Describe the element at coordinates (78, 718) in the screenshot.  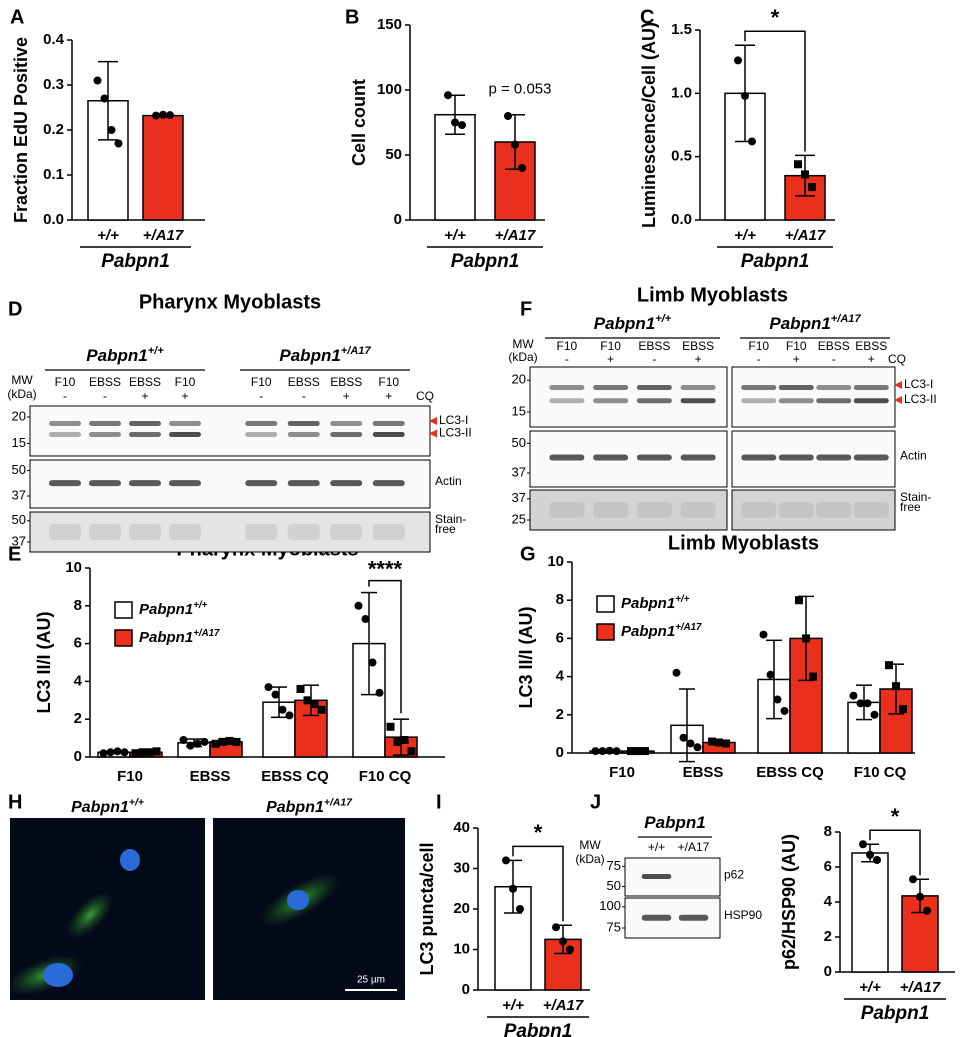
I see `y-tick-label: 2` at that location.